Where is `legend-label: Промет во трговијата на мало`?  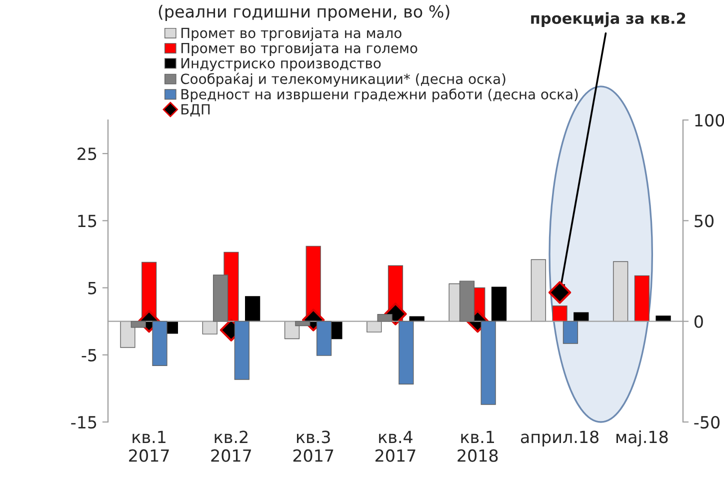
legend-label: Промет во трговијата на мало is located at coordinates (291, 34).